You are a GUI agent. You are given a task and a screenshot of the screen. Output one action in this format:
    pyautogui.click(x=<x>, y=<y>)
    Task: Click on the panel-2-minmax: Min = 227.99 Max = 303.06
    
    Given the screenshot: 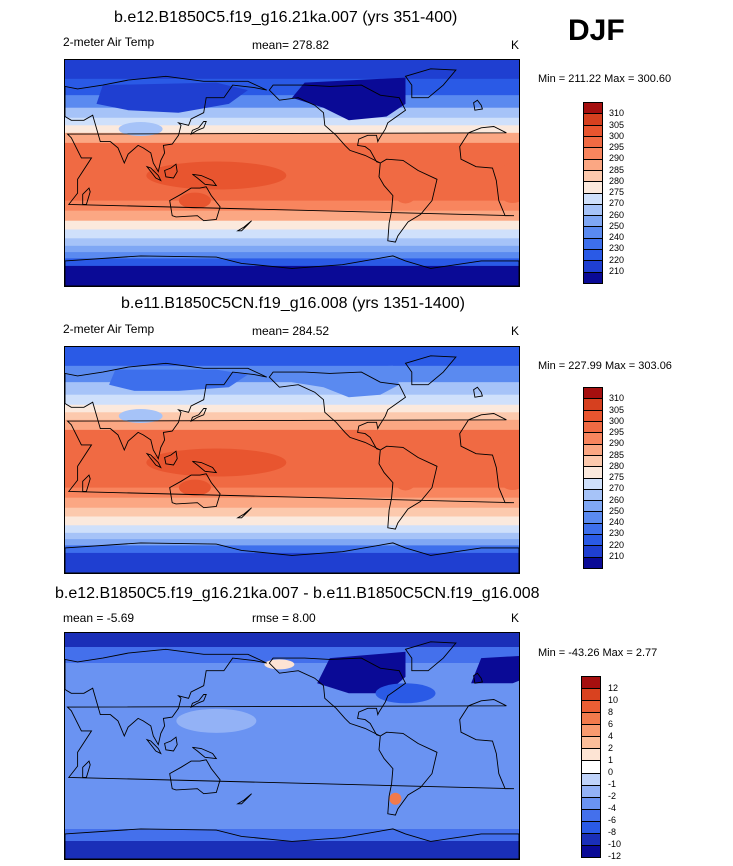 What is the action you would take?
    pyautogui.click(x=605, y=366)
    